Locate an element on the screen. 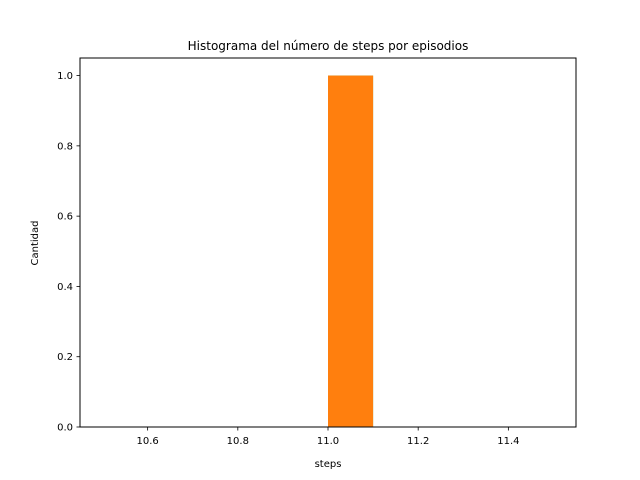 The height and width of the screenshot is (480, 640). x-axis-ticks: 10.6 10.8 11.0 11.2 11.4 is located at coordinates (328, 437).